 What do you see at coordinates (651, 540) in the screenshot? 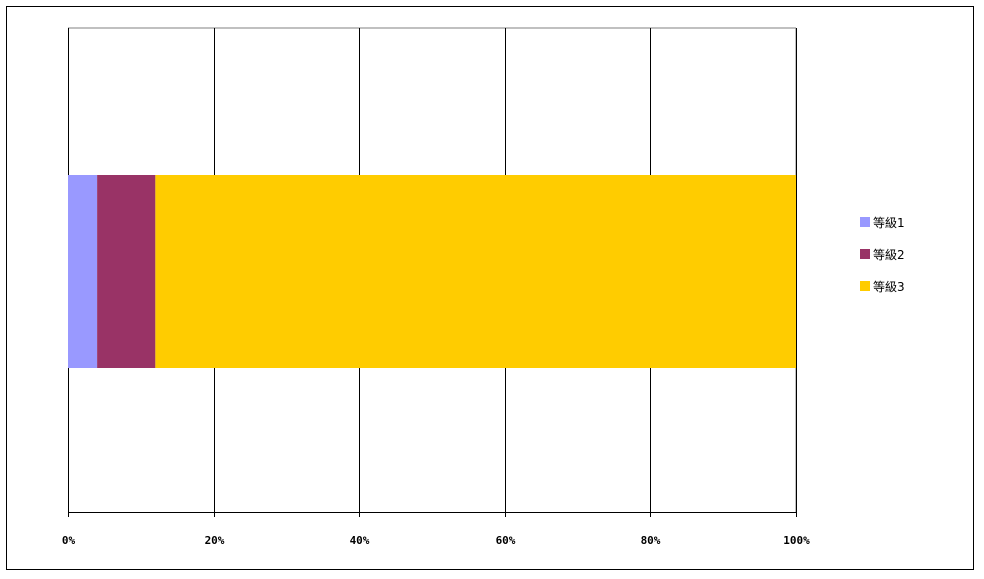
I see `x-tick-label: 80%` at bounding box center [651, 540].